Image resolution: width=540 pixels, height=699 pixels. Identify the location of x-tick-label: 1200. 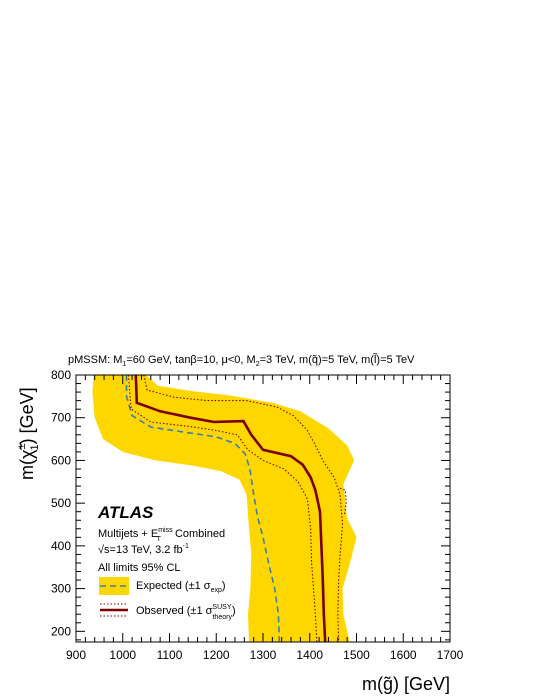
(216, 655).